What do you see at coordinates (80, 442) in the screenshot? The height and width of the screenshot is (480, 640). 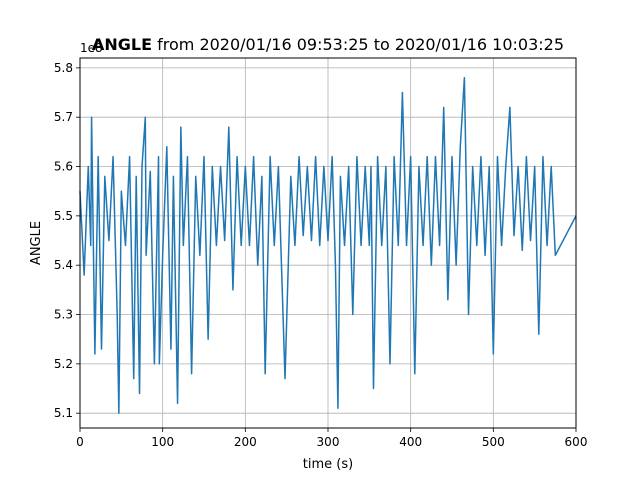 I see `x-tick-label: 0` at bounding box center [80, 442].